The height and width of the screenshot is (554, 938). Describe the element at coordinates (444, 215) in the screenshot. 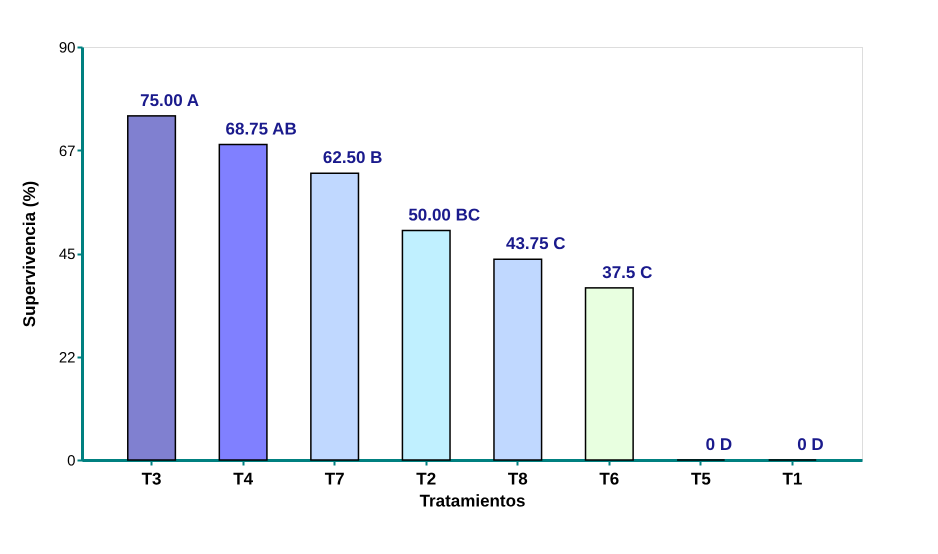

I see `data-label: 50.00 BC` at that location.